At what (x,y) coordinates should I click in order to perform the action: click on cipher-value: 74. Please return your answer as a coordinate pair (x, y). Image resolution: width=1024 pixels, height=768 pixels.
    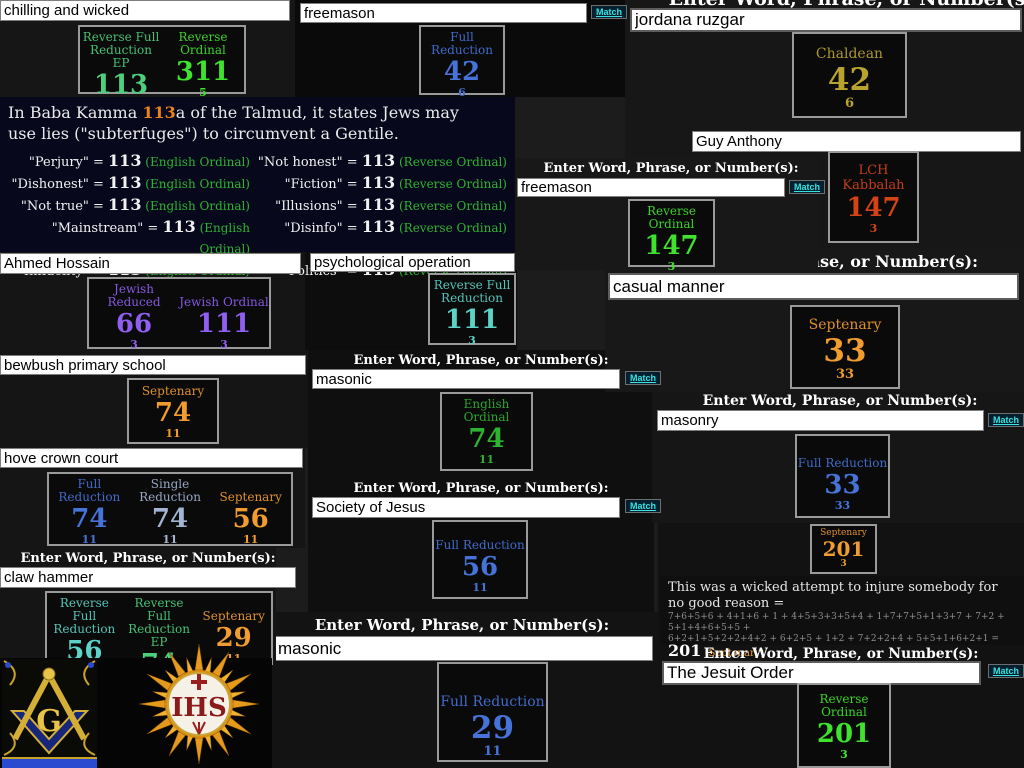
    Looking at the image, I should click on (89, 519).